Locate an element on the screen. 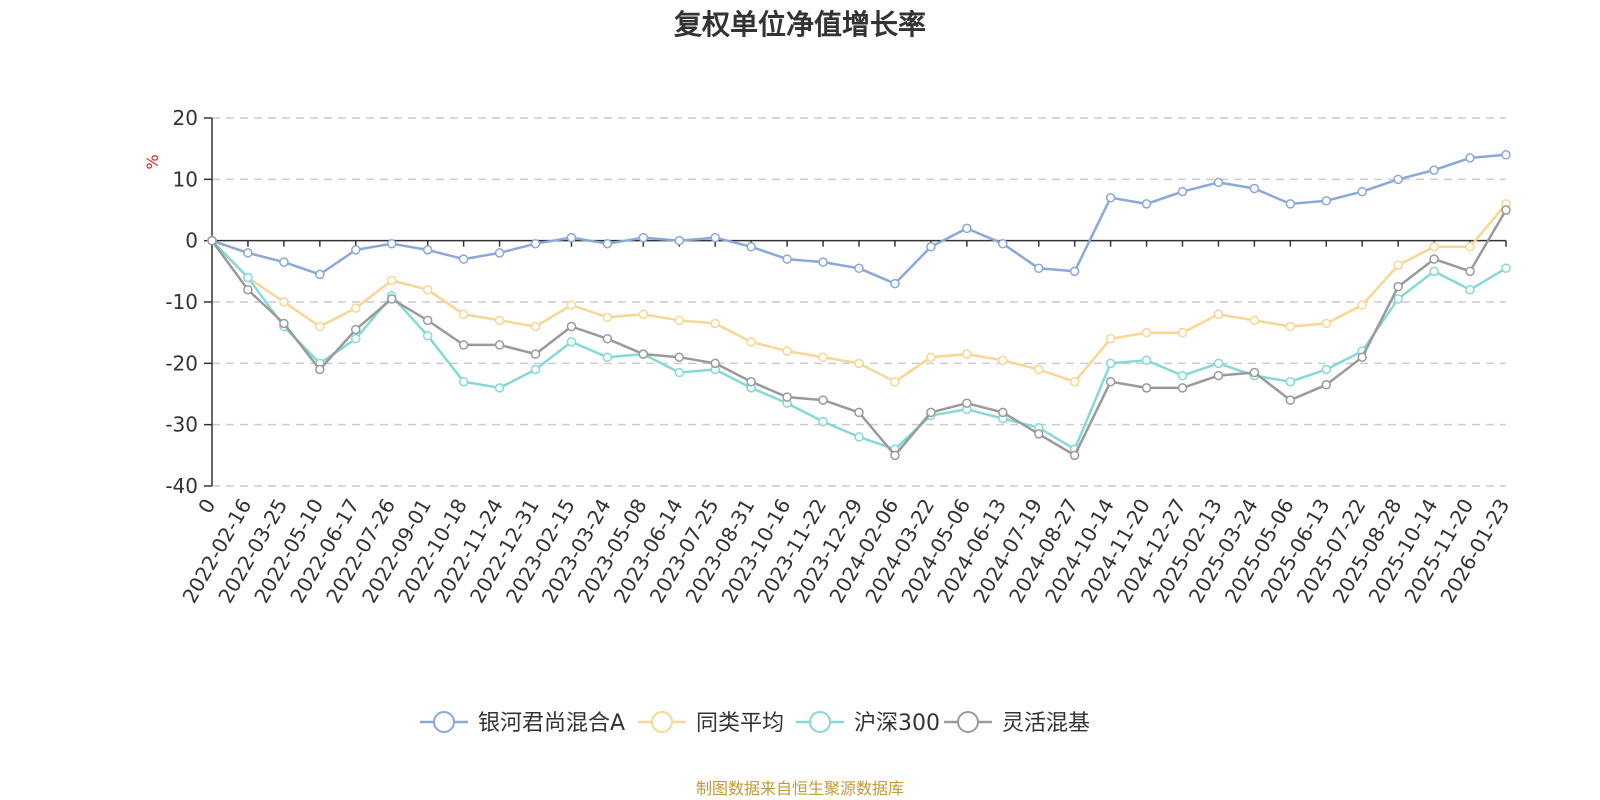  legend-item: 同类平均 is located at coordinates (711, 723).